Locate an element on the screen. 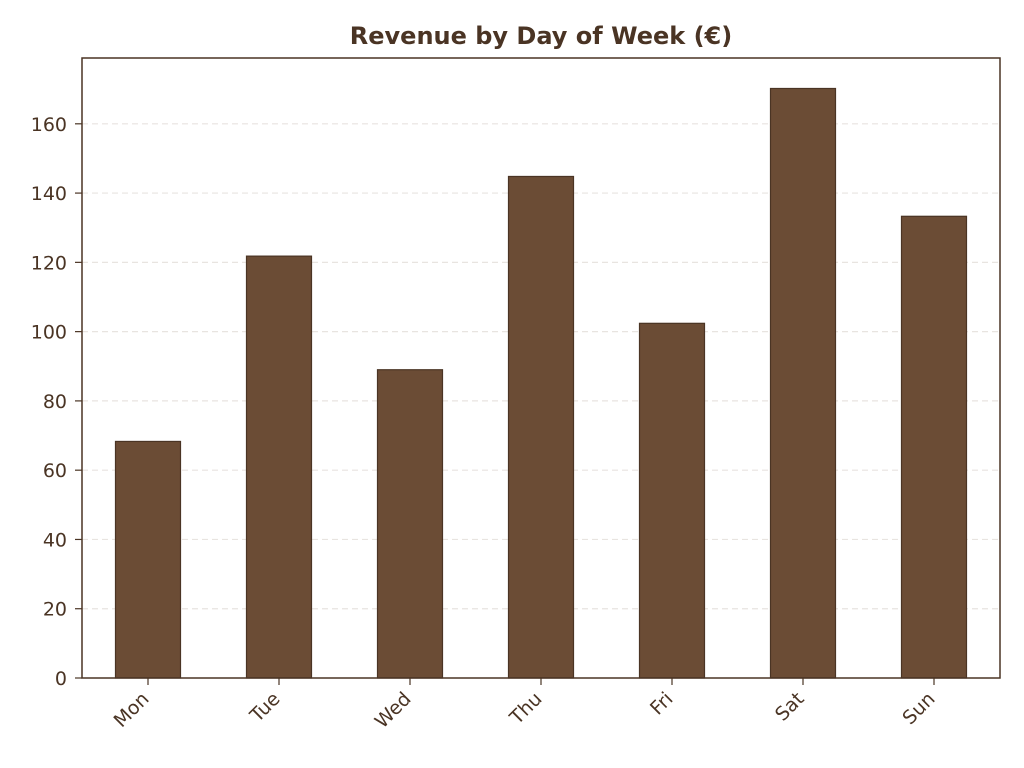  y-tick-label: 120 is located at coordinates (49, 263).